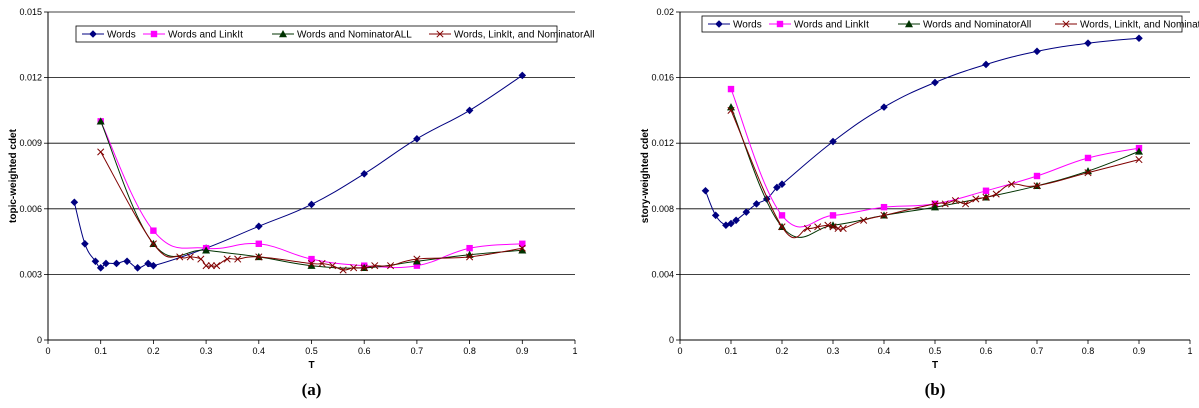  What do you see at coordinates (311, 351) in the screenshot?
I see `x-tick-label: 0.5` at bounding box center [311, 351].